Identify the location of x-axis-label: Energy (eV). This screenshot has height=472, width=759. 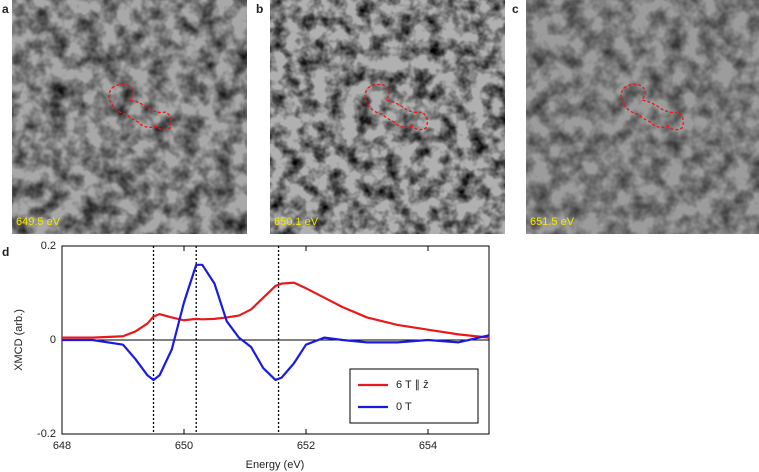
(275, 465).